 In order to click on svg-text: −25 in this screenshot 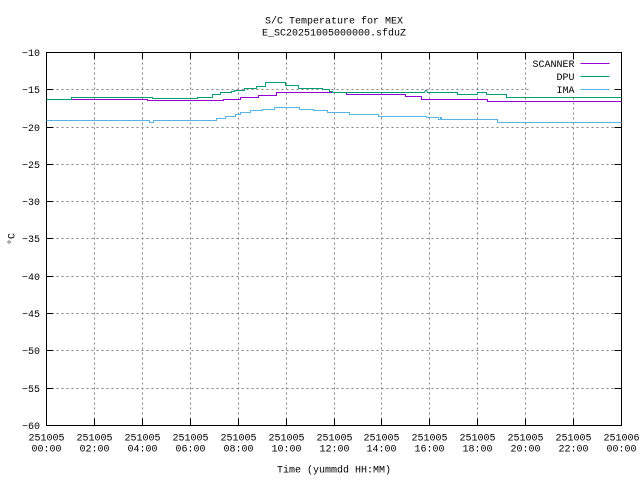, I will do `click(31, 166)`.